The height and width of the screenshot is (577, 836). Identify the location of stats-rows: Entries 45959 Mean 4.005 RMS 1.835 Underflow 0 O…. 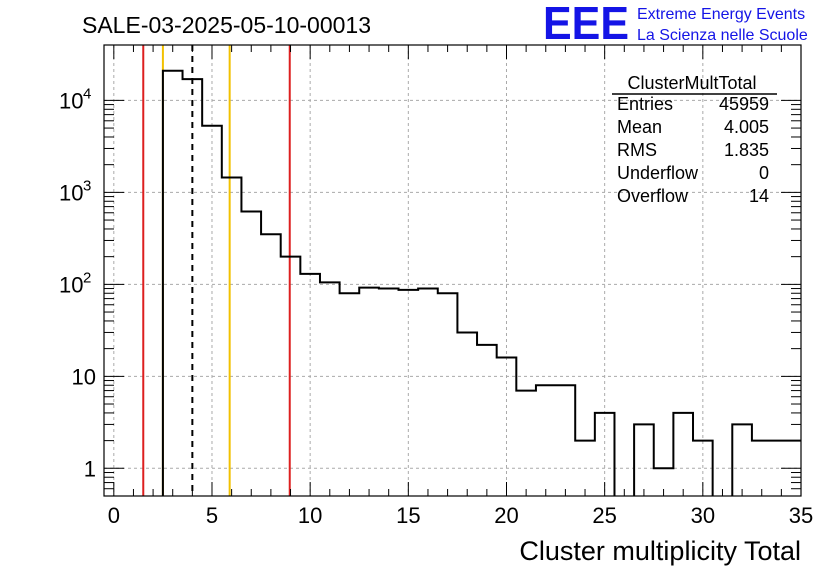
(693, 150).